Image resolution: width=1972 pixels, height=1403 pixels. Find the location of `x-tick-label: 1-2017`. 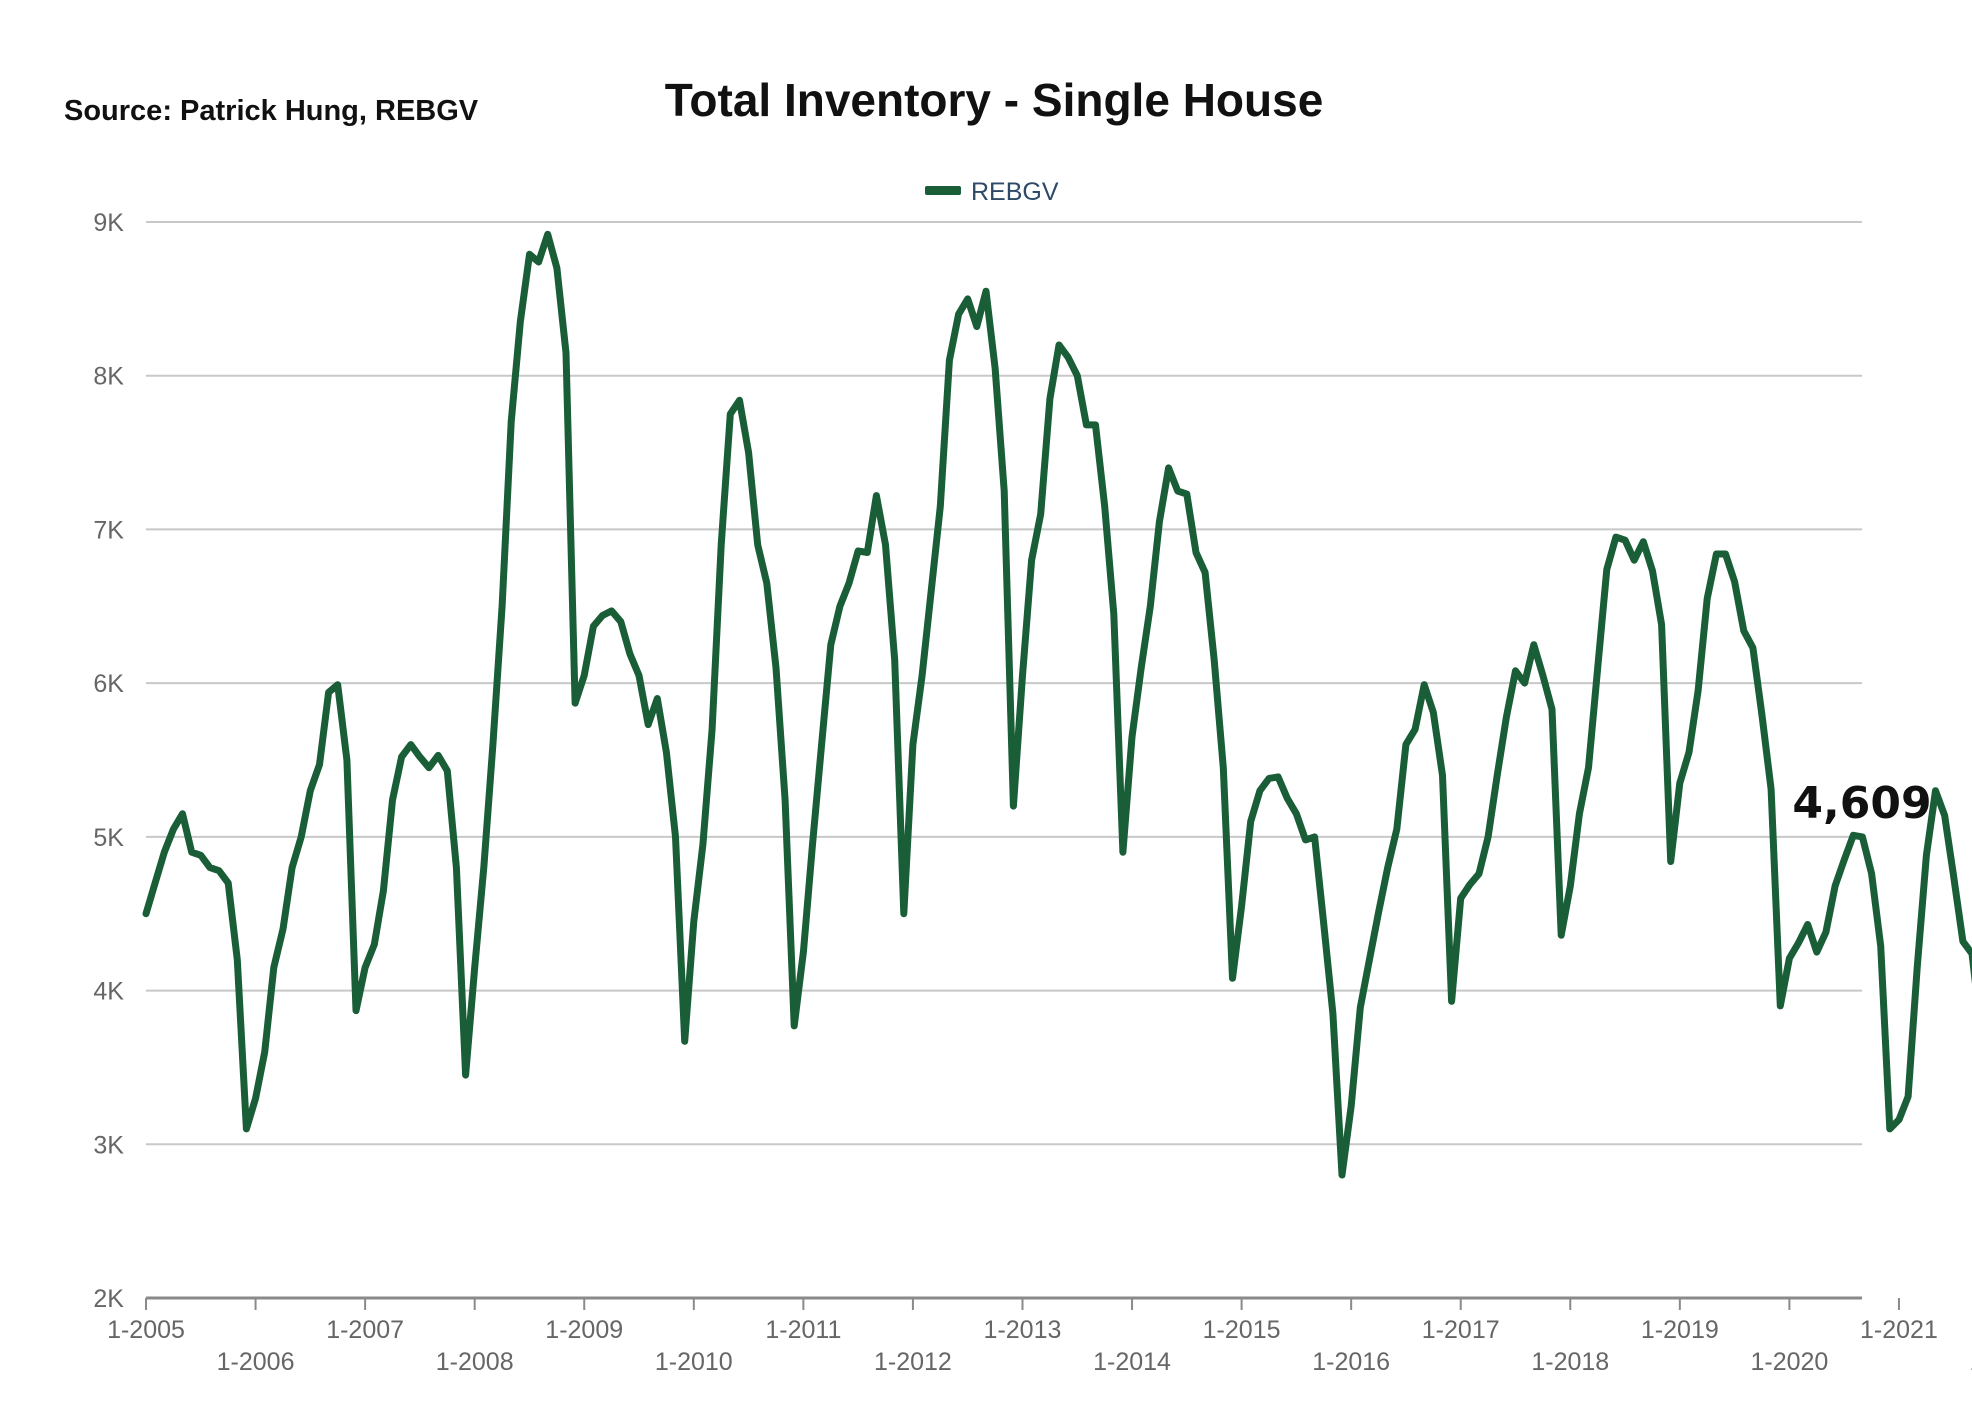

x-tick-label: 1-2017 is located at coordinates (1461, 1330).